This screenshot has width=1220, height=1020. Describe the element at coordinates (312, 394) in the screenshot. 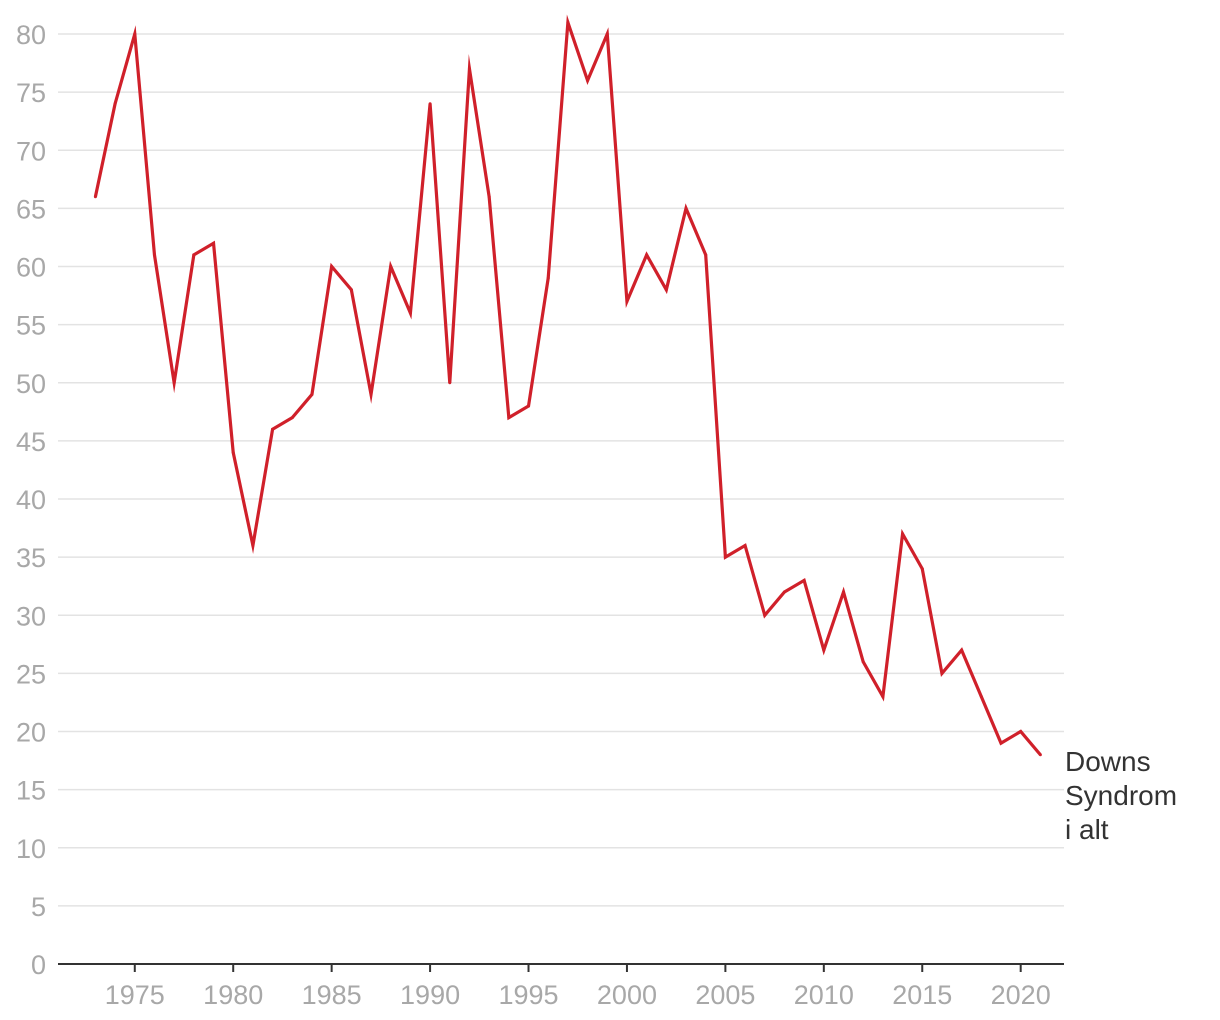

I see `data-point-1984` at that location.